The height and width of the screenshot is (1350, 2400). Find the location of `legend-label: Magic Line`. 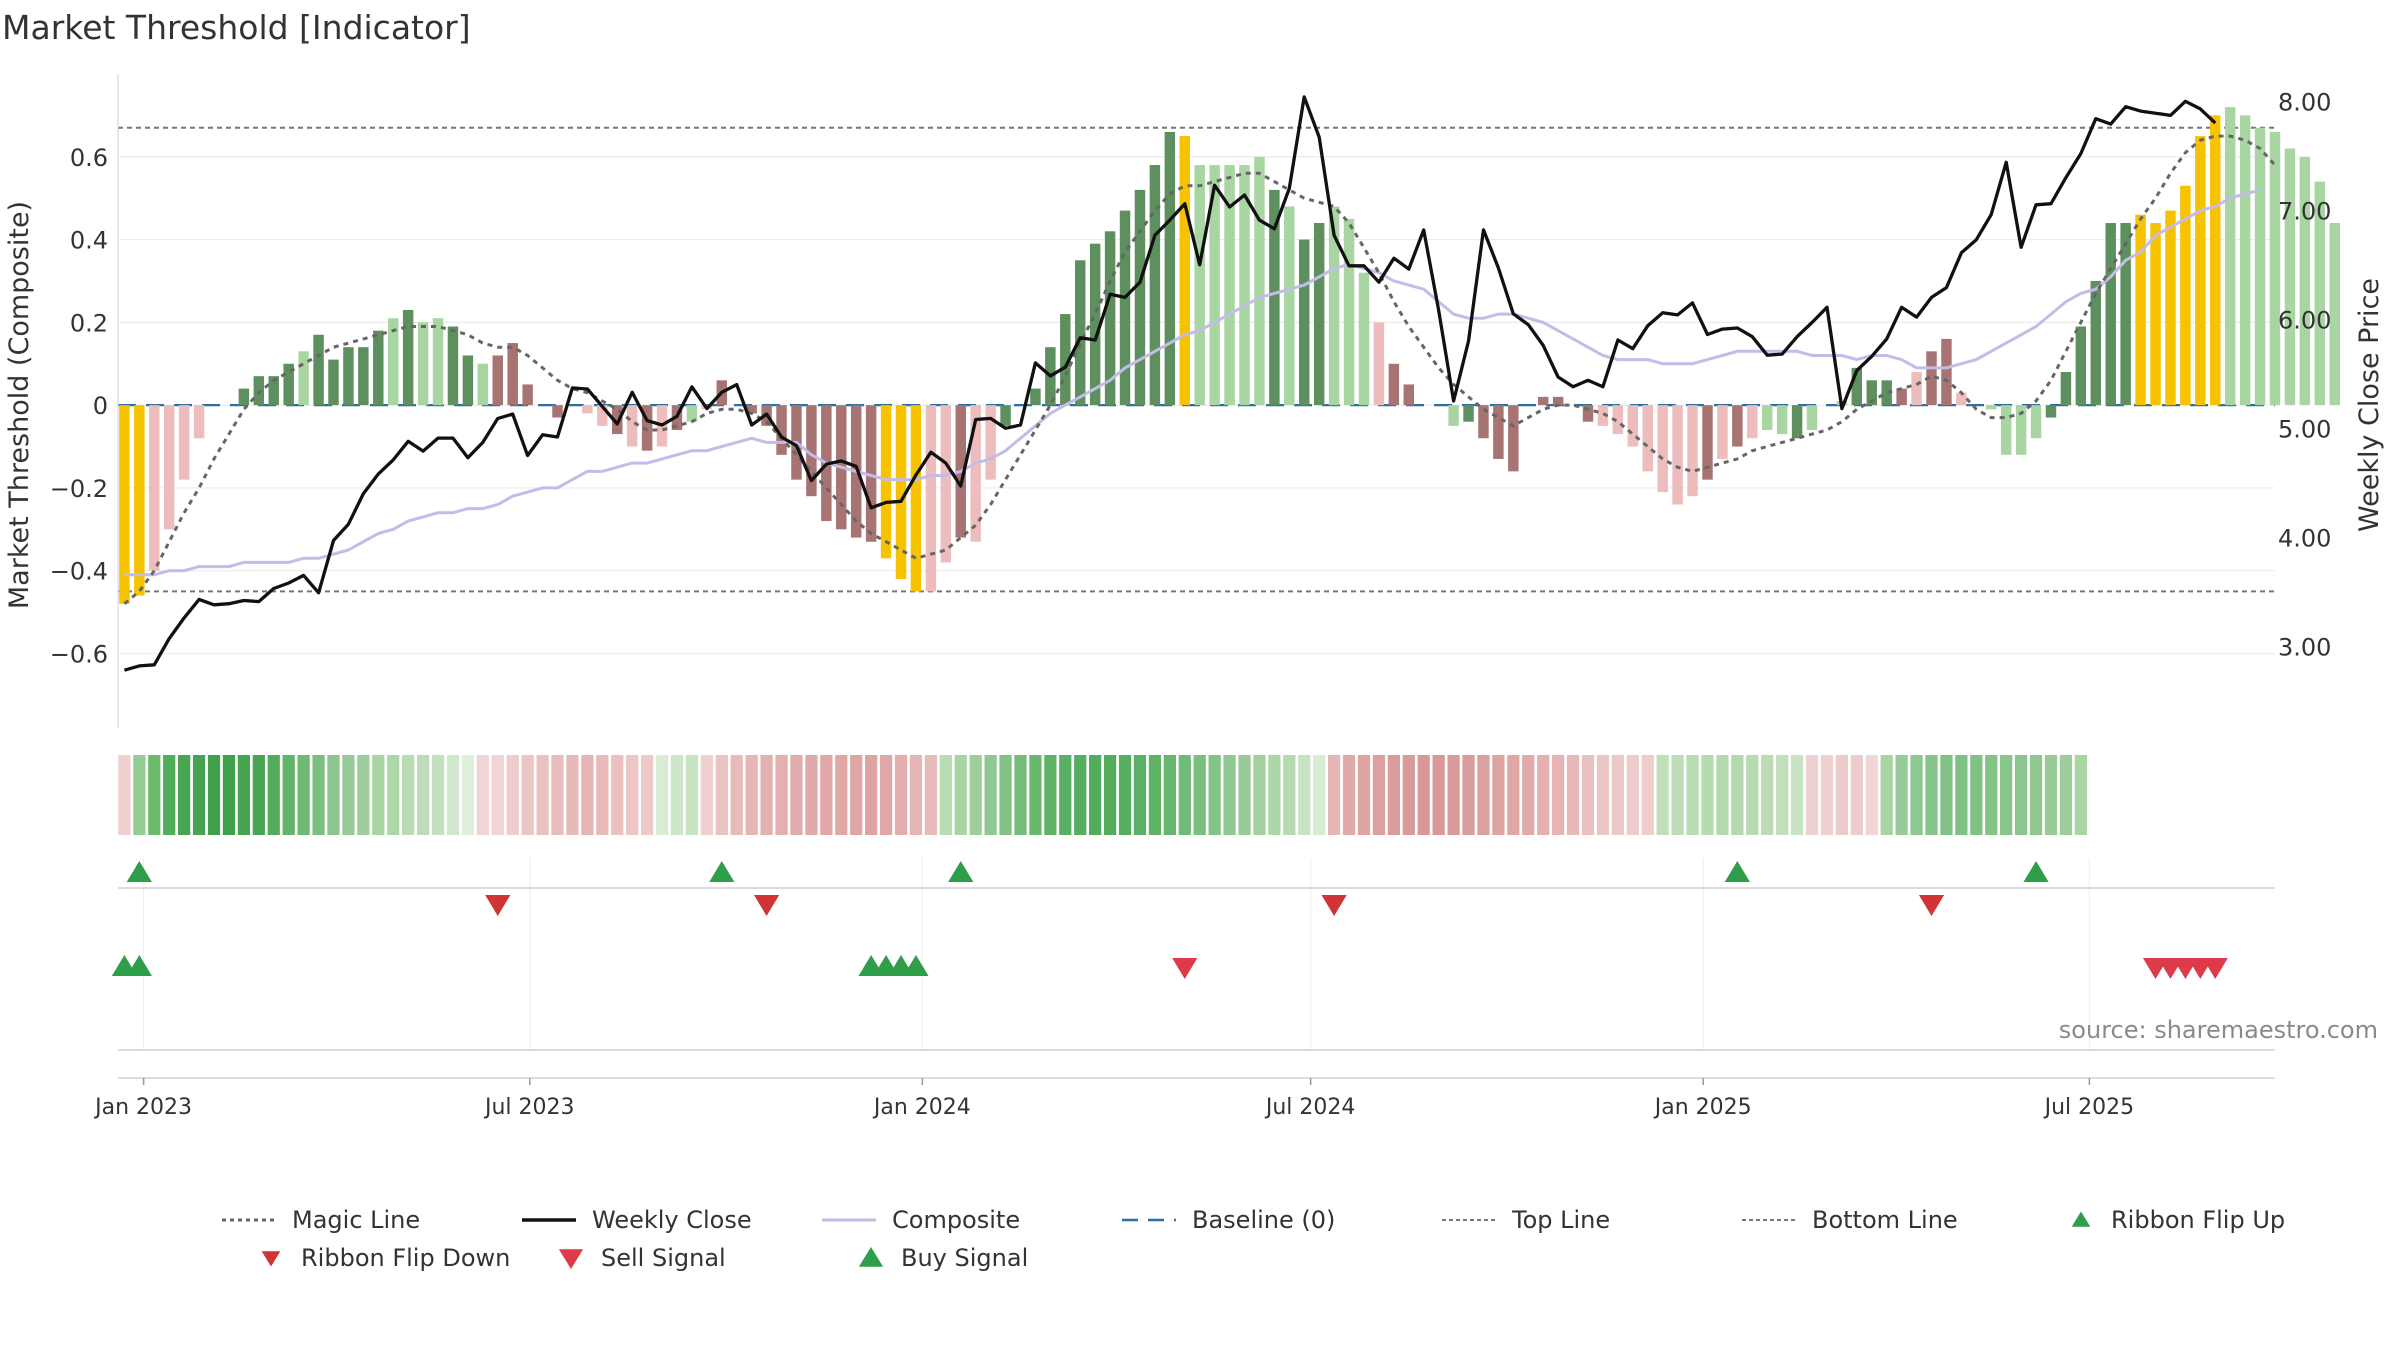

legend-label: Magic Line is located at coordinates (356, 1220).